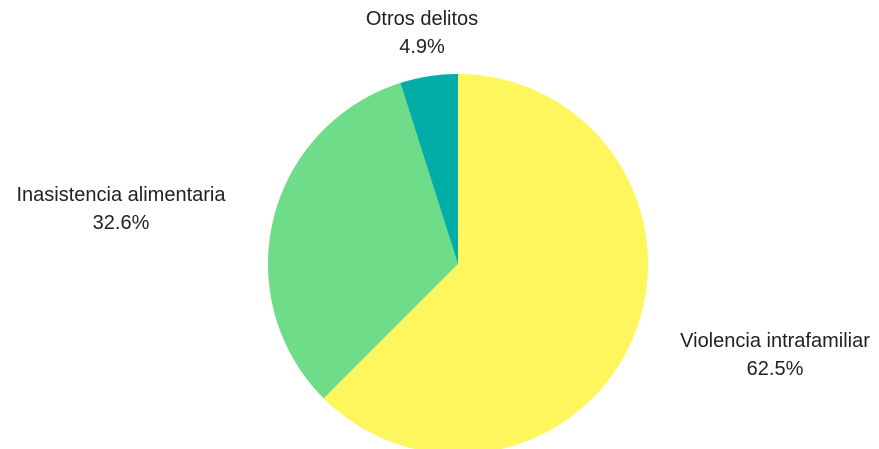  Describe the element at coordinates (121, 209) in the screenshot. I see `slice-label-inasistencia-alimentaria: Inasistencia alimentaria 32.6%` at that location.